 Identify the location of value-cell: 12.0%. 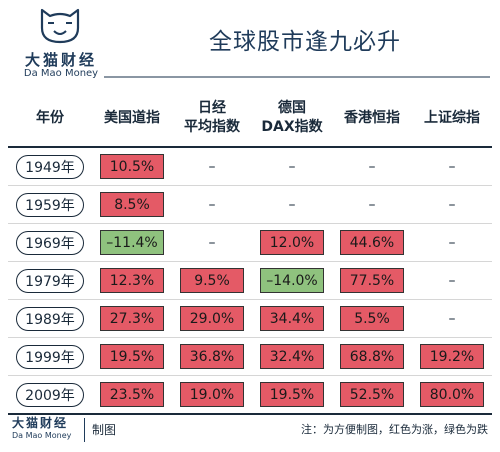
(292, 242).